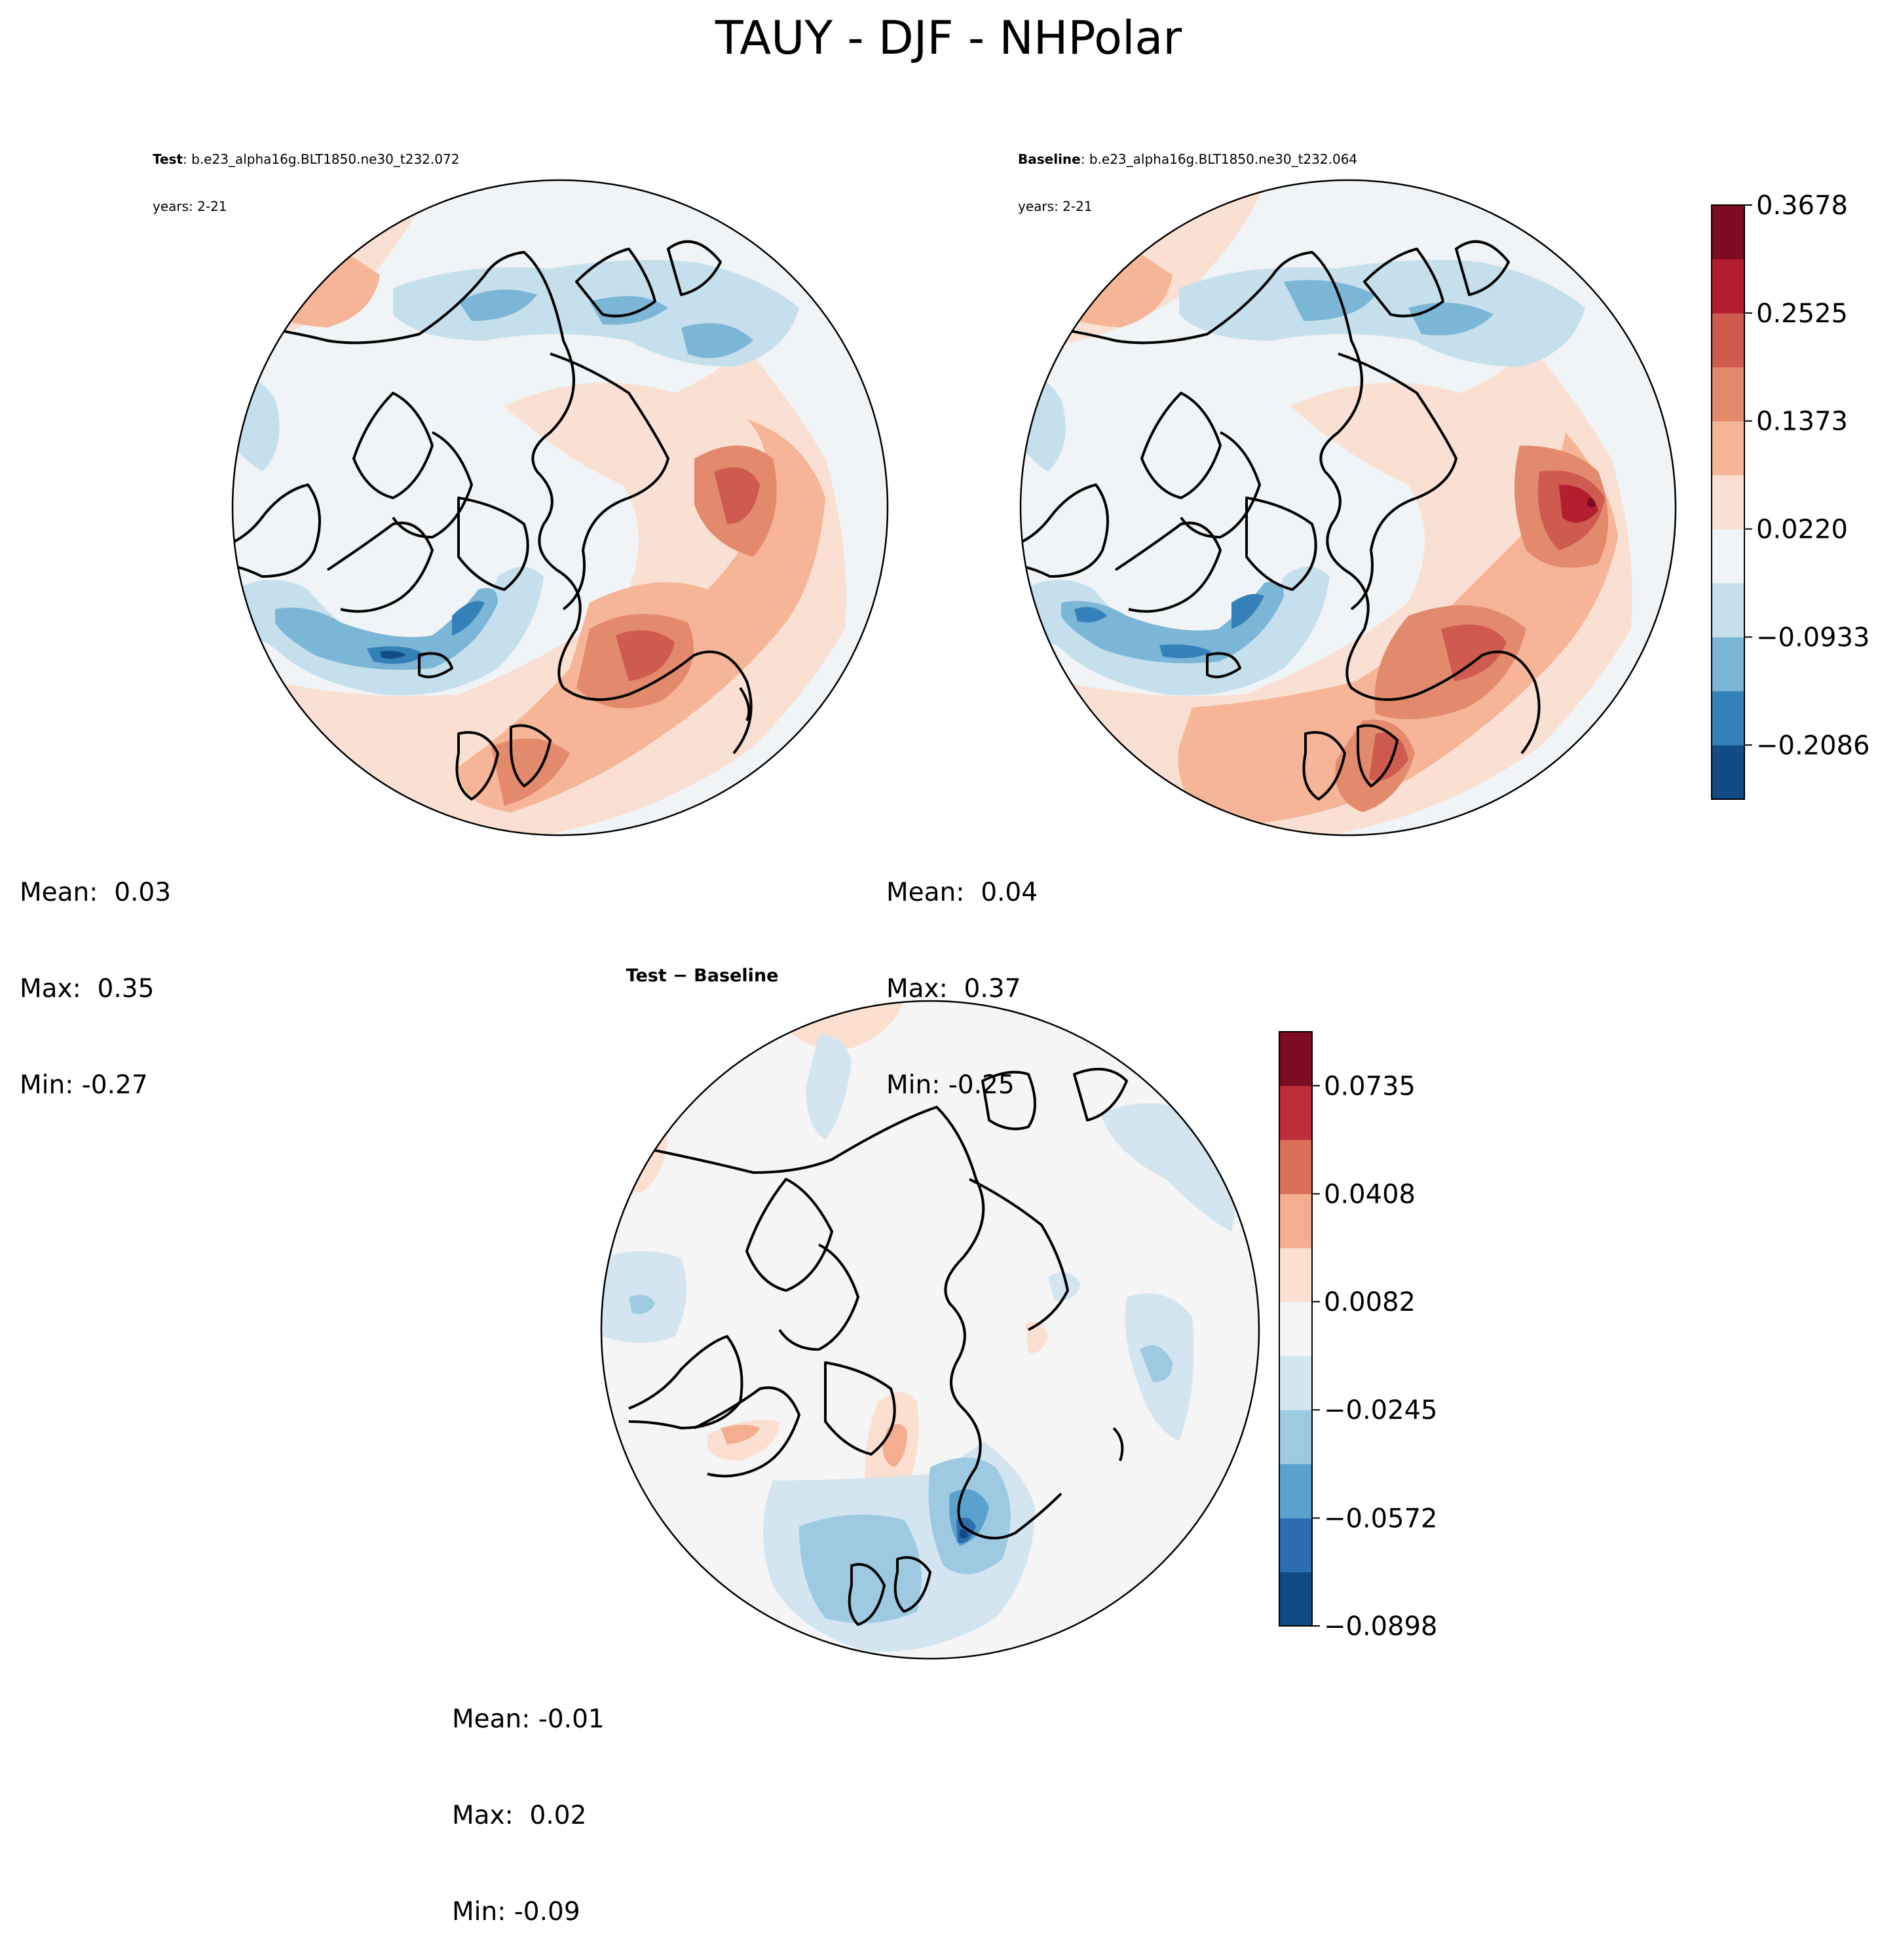 This screenshot has width=1897, height=1960. Describe the element at coordinates (1790, 495) in the screenshot. I see `colorbar-top: −0.2086 −0.0933 0.0220 0.1373 0.2525 0.3678` at that location.